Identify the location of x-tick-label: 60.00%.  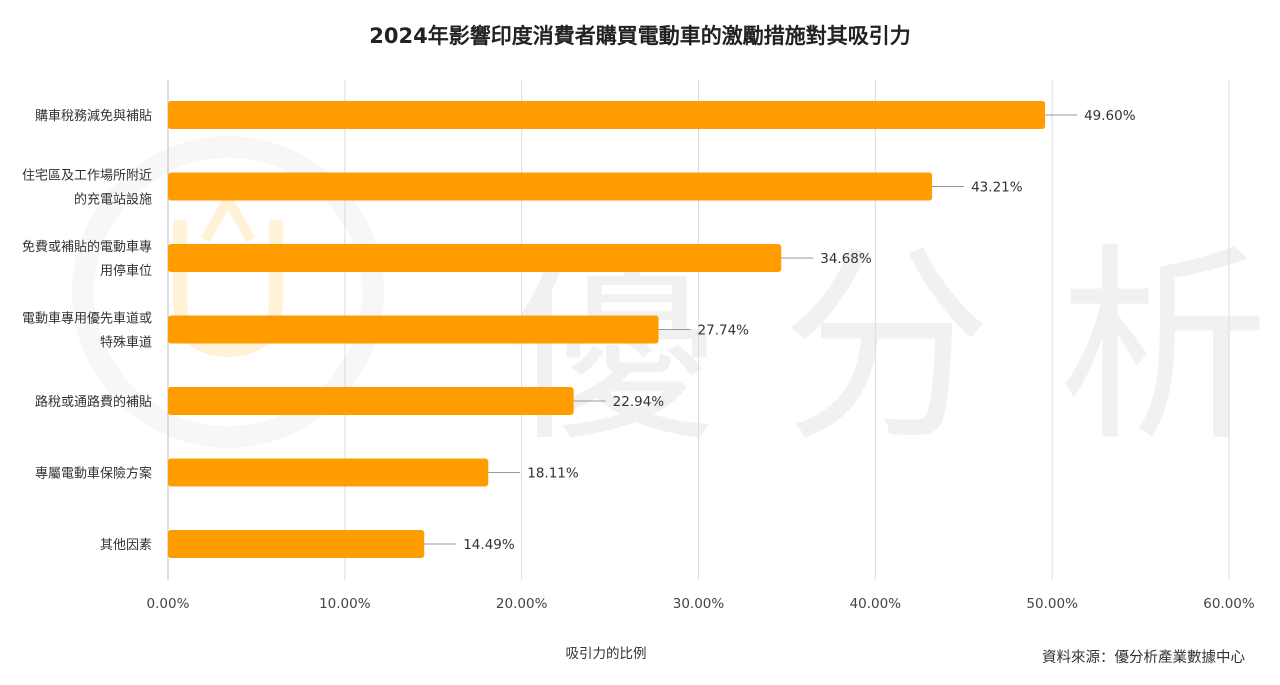
(1229, 604).